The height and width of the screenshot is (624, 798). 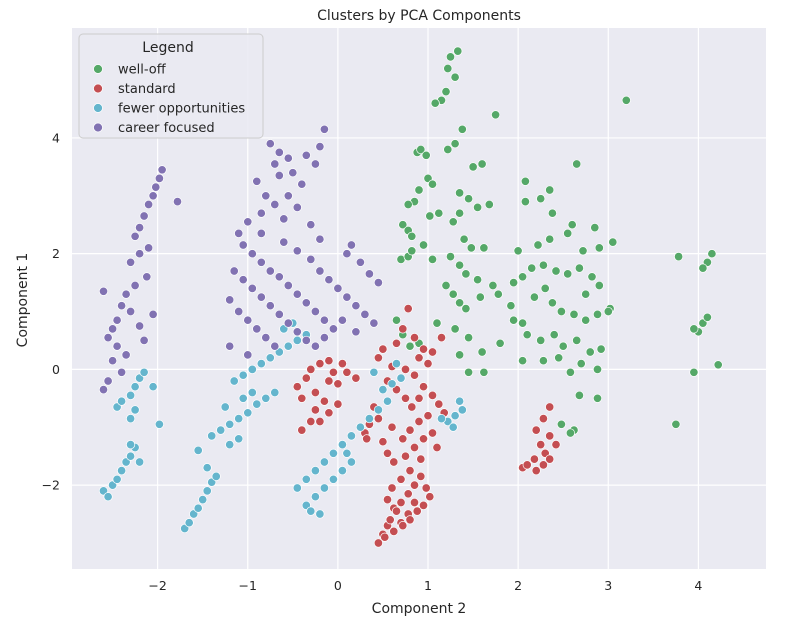 What do you see at coordinates (338, 585) in the screenshot?
I see `x-tick-label: 0` at bounding box center [338, 585].